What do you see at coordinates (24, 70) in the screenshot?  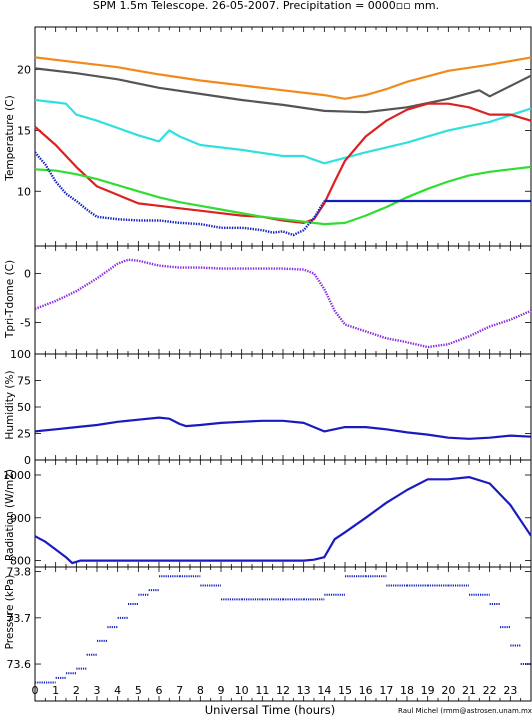 I see `y-tick-label: 20` at bounding box center [24, 70].